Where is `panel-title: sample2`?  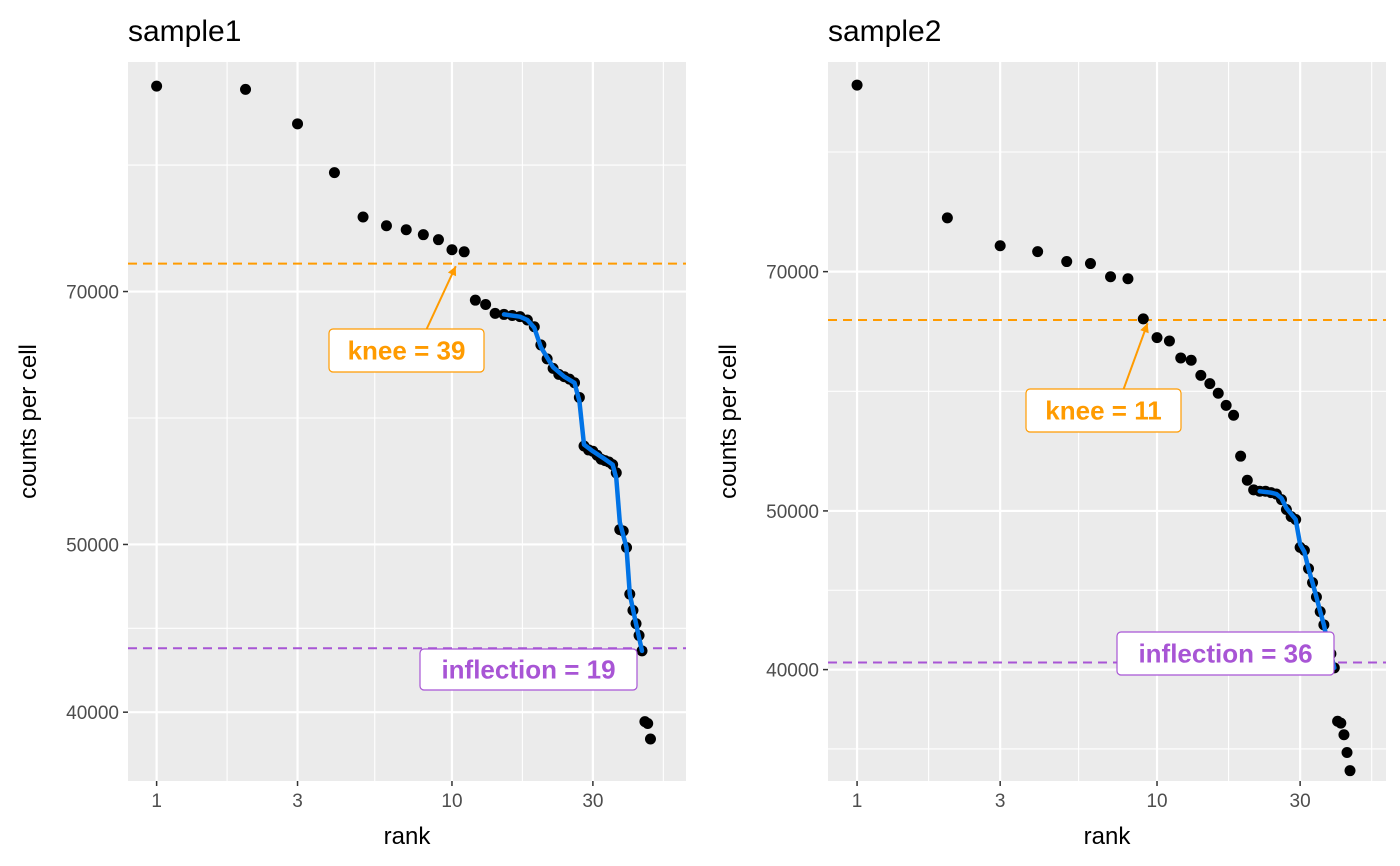 panel-title: sample2 is located at coordinates (884, 31).